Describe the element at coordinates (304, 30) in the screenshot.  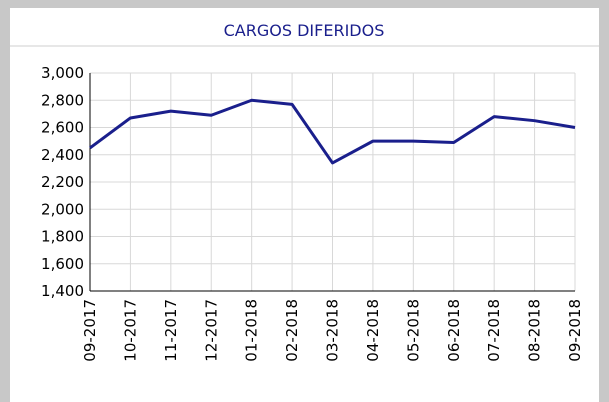
I see `chart-title: CARGOS DIFERIDOS` at that location.